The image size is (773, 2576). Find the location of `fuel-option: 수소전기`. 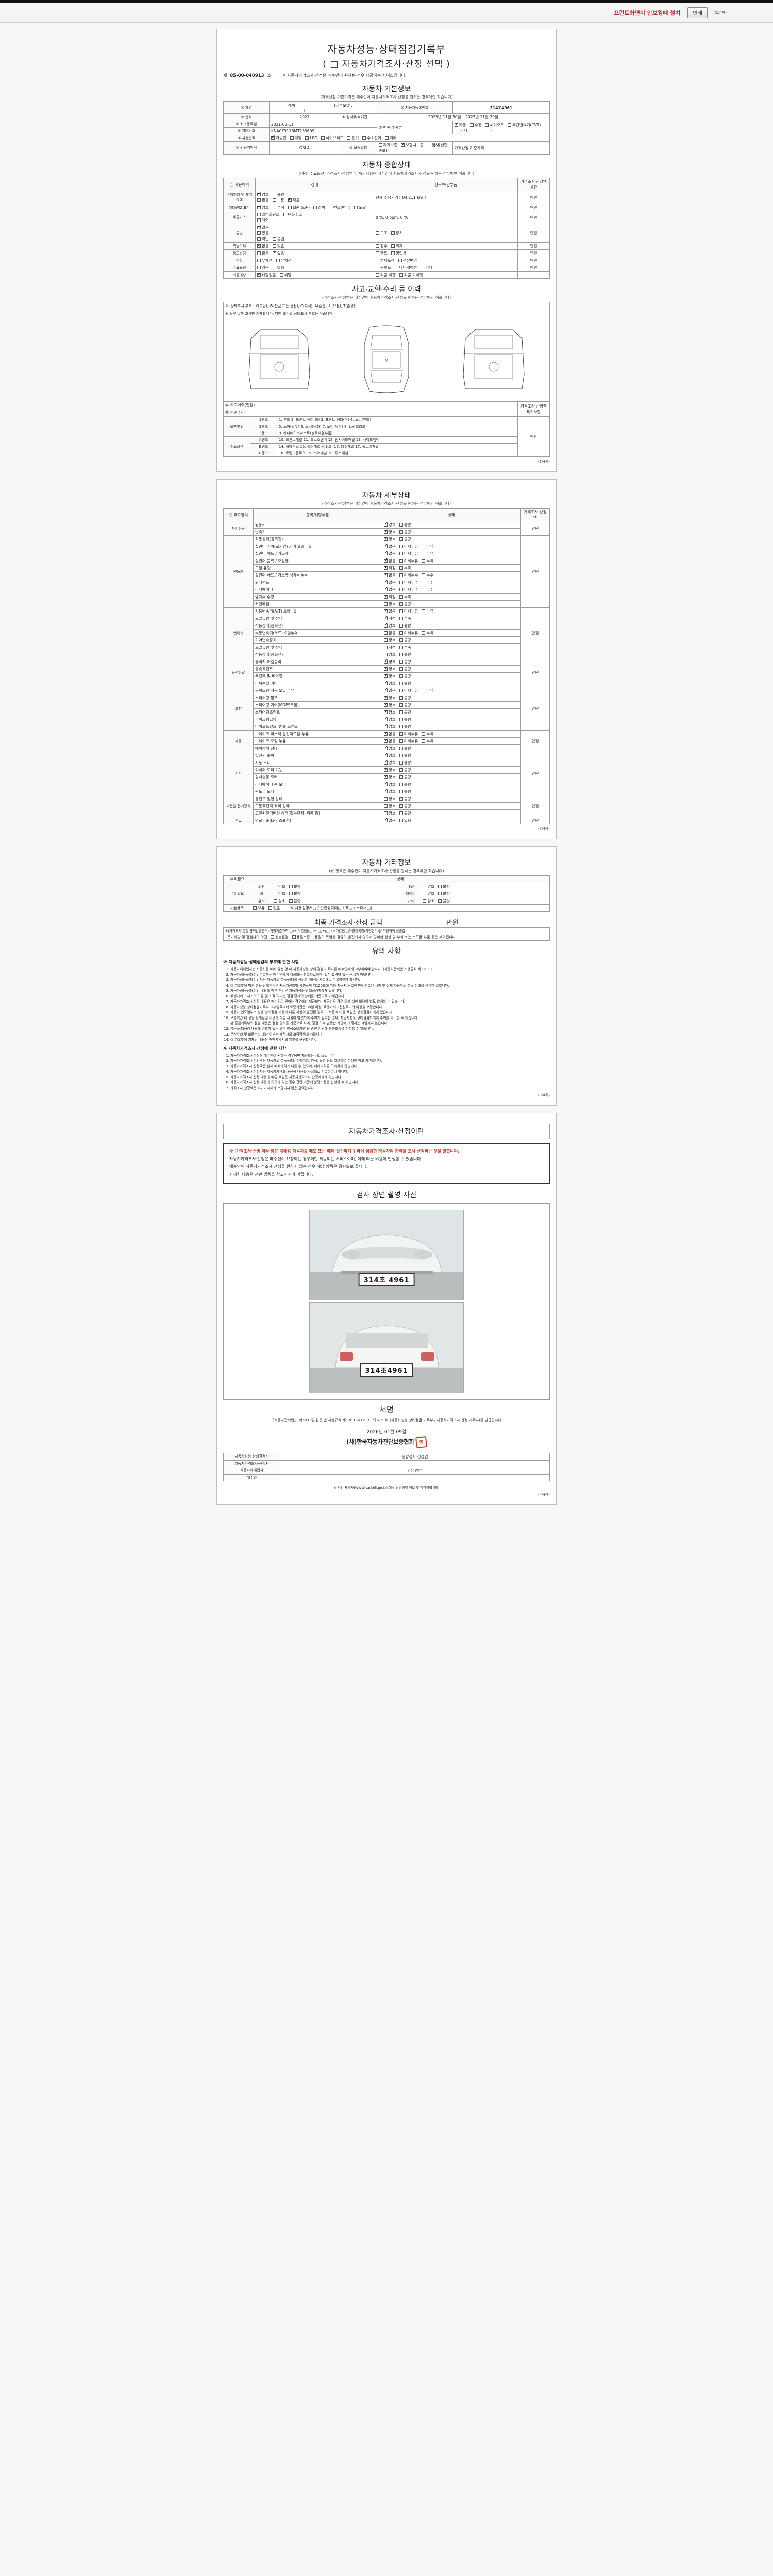

fuel-option: 수소전기 is located at coordinates (371, 138).